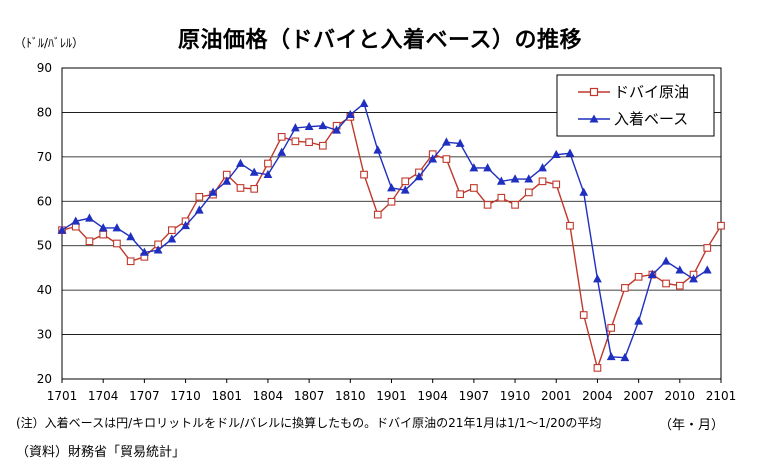 This screenshot has width=760, height=476. What do you see at coordinates (594, 118) in the screenshot?
I see `legend-marker-arrival` at bounding box center [594, 118].